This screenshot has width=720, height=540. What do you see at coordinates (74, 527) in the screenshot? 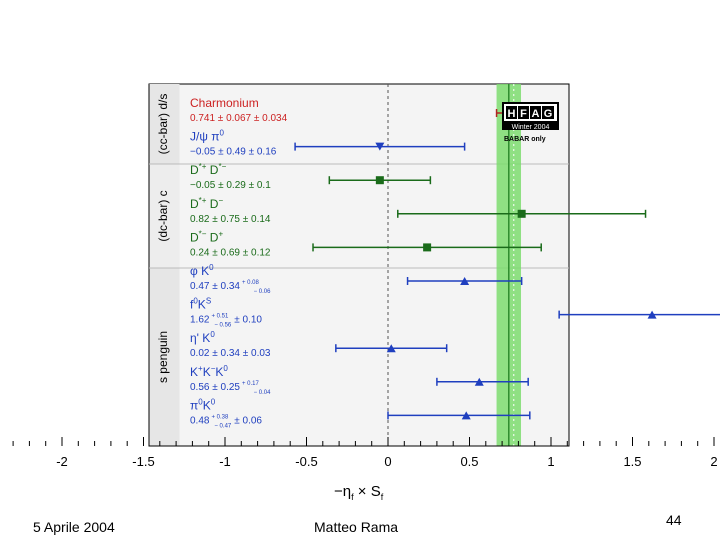
I see `footer-date: 5 Aprile 2004` at bounding box center [74, 527].